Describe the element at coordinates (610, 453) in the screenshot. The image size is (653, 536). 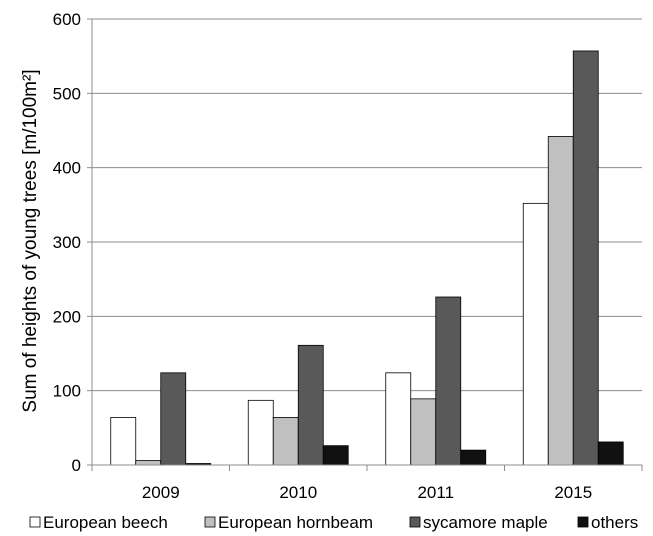
I see `bar-others-2015` at that location.